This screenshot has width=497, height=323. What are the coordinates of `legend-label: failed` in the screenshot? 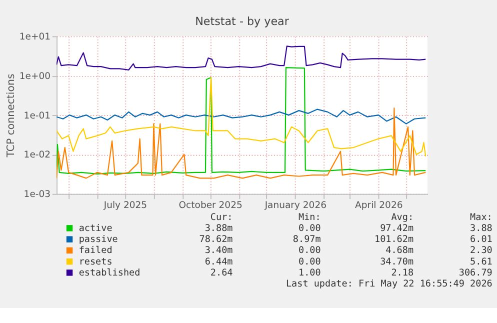 It's located at (95, 250).